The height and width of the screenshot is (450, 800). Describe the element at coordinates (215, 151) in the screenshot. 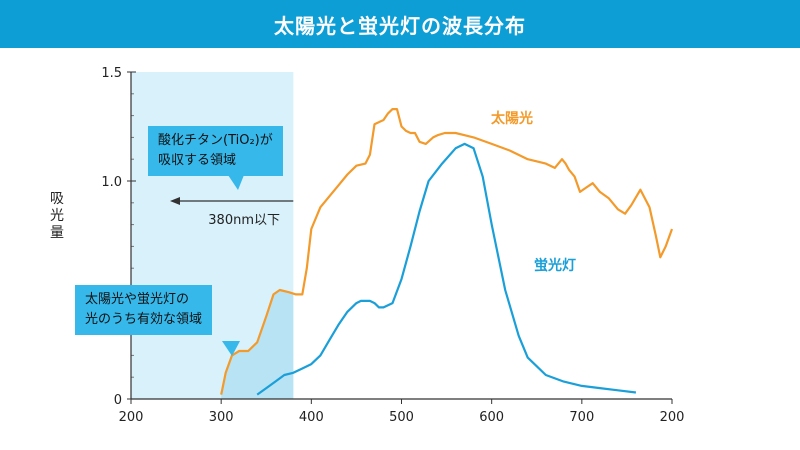

I see `tio2-region-callout: 酸化チタン(TiO₂)が 吸収する領域` at that location.